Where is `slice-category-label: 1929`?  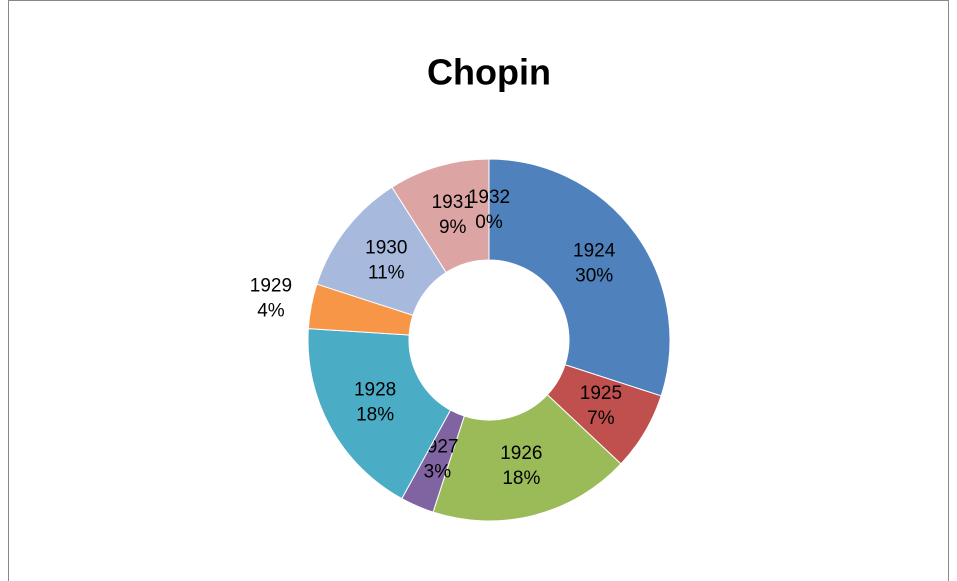
slice-category-label: 1929 is located at coordinates (271, 285).